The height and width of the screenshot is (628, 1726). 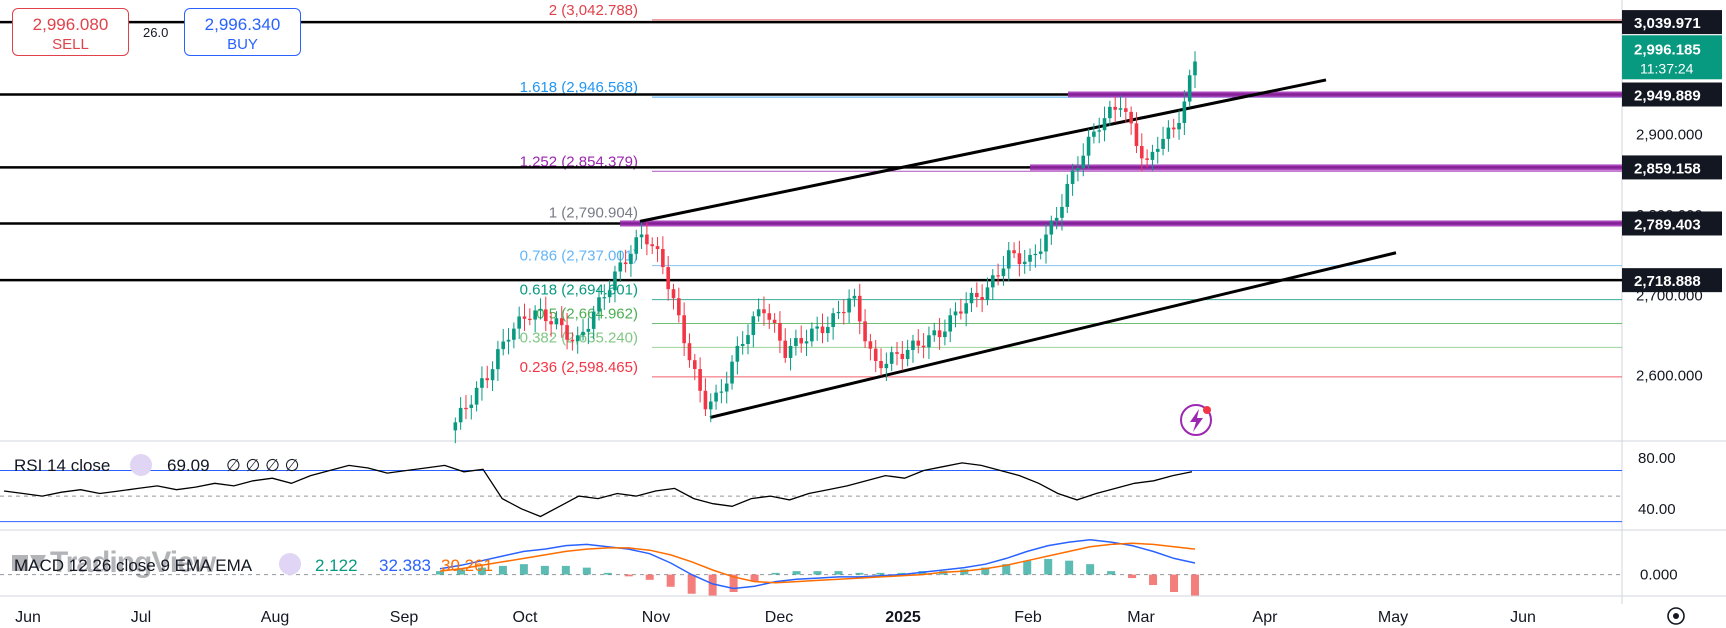 I want to click on gear-icon, so click(x=1676, y=616).